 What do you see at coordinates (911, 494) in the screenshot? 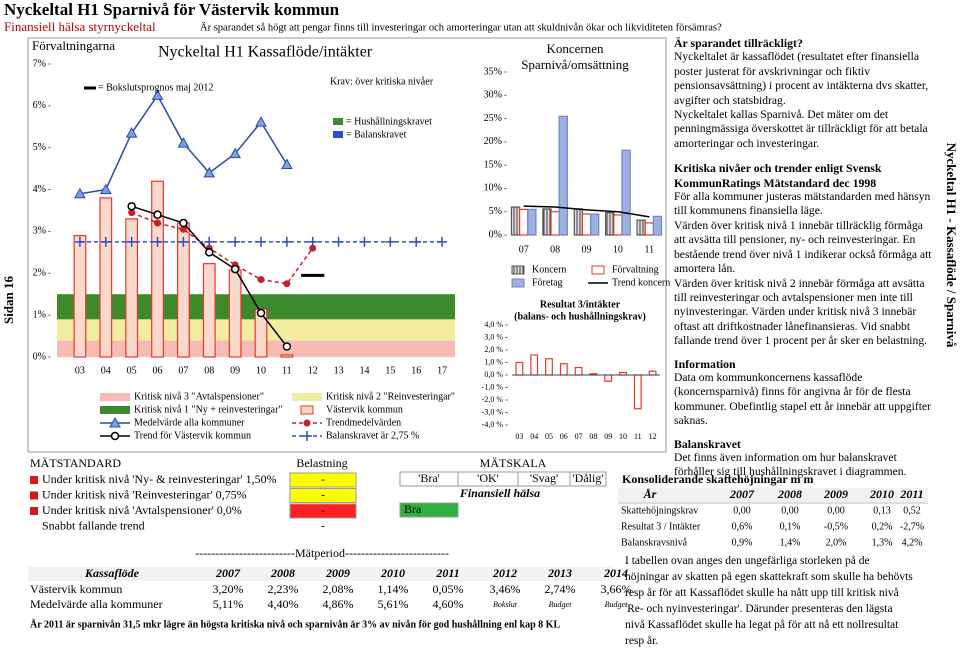
I see `table-header: 2011` at bounding box center [911, 494].